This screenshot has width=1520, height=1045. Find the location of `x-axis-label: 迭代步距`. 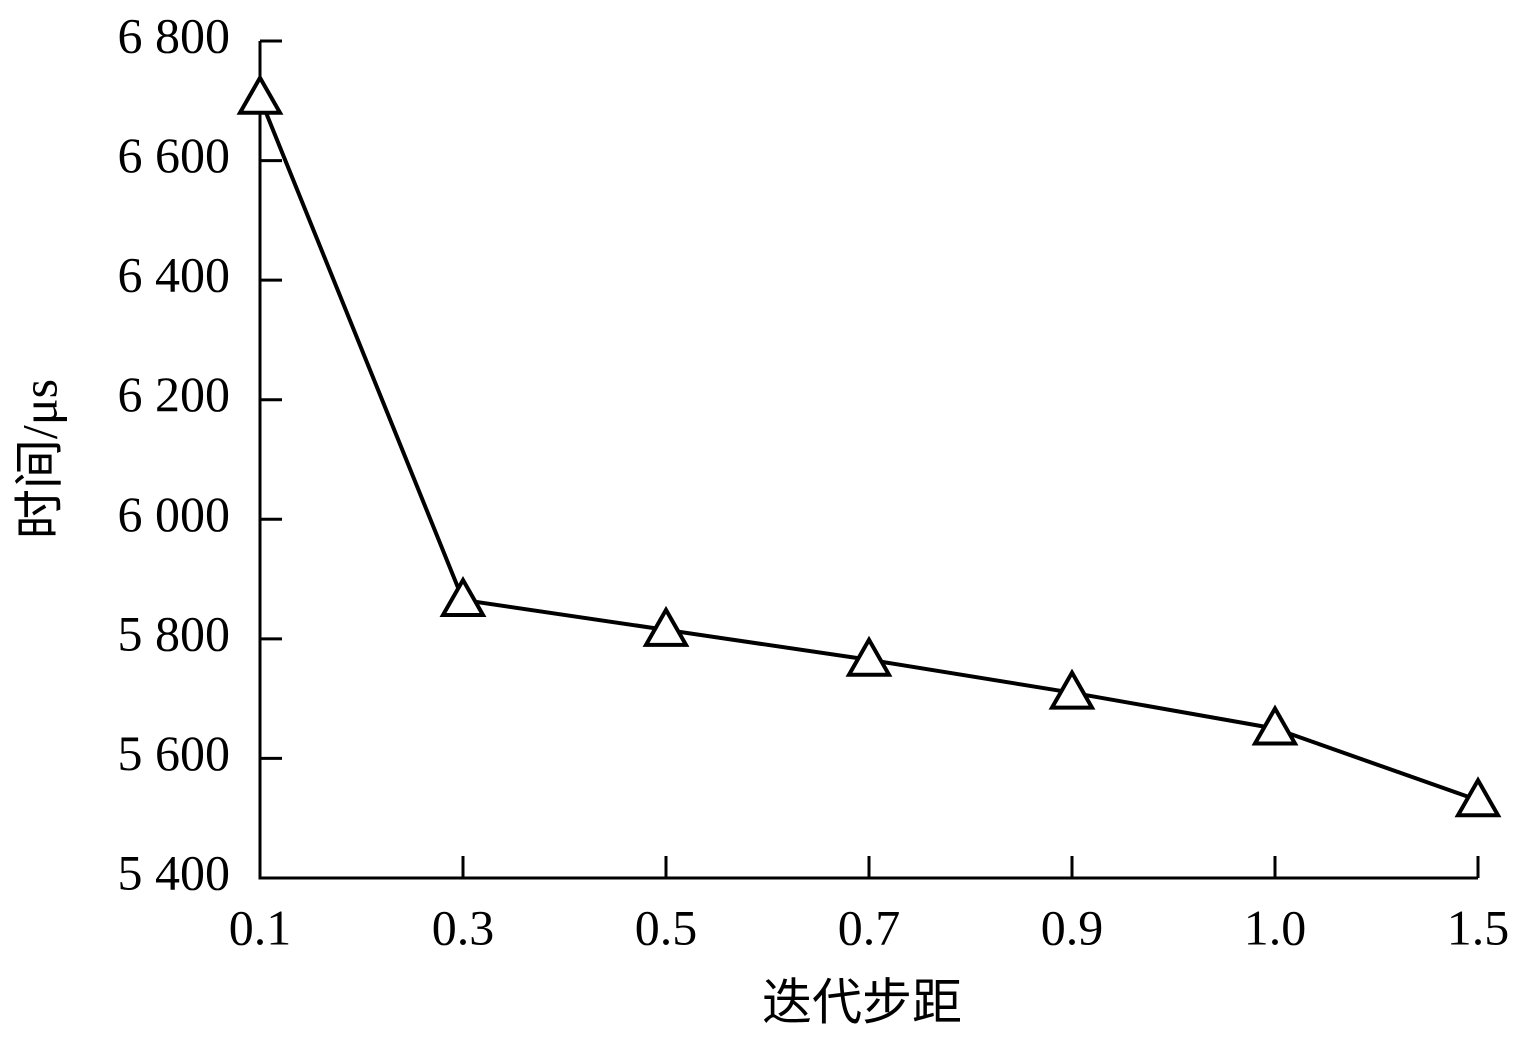

x-axis-label: 迭代步距 is located at coordinates (862, 1002).